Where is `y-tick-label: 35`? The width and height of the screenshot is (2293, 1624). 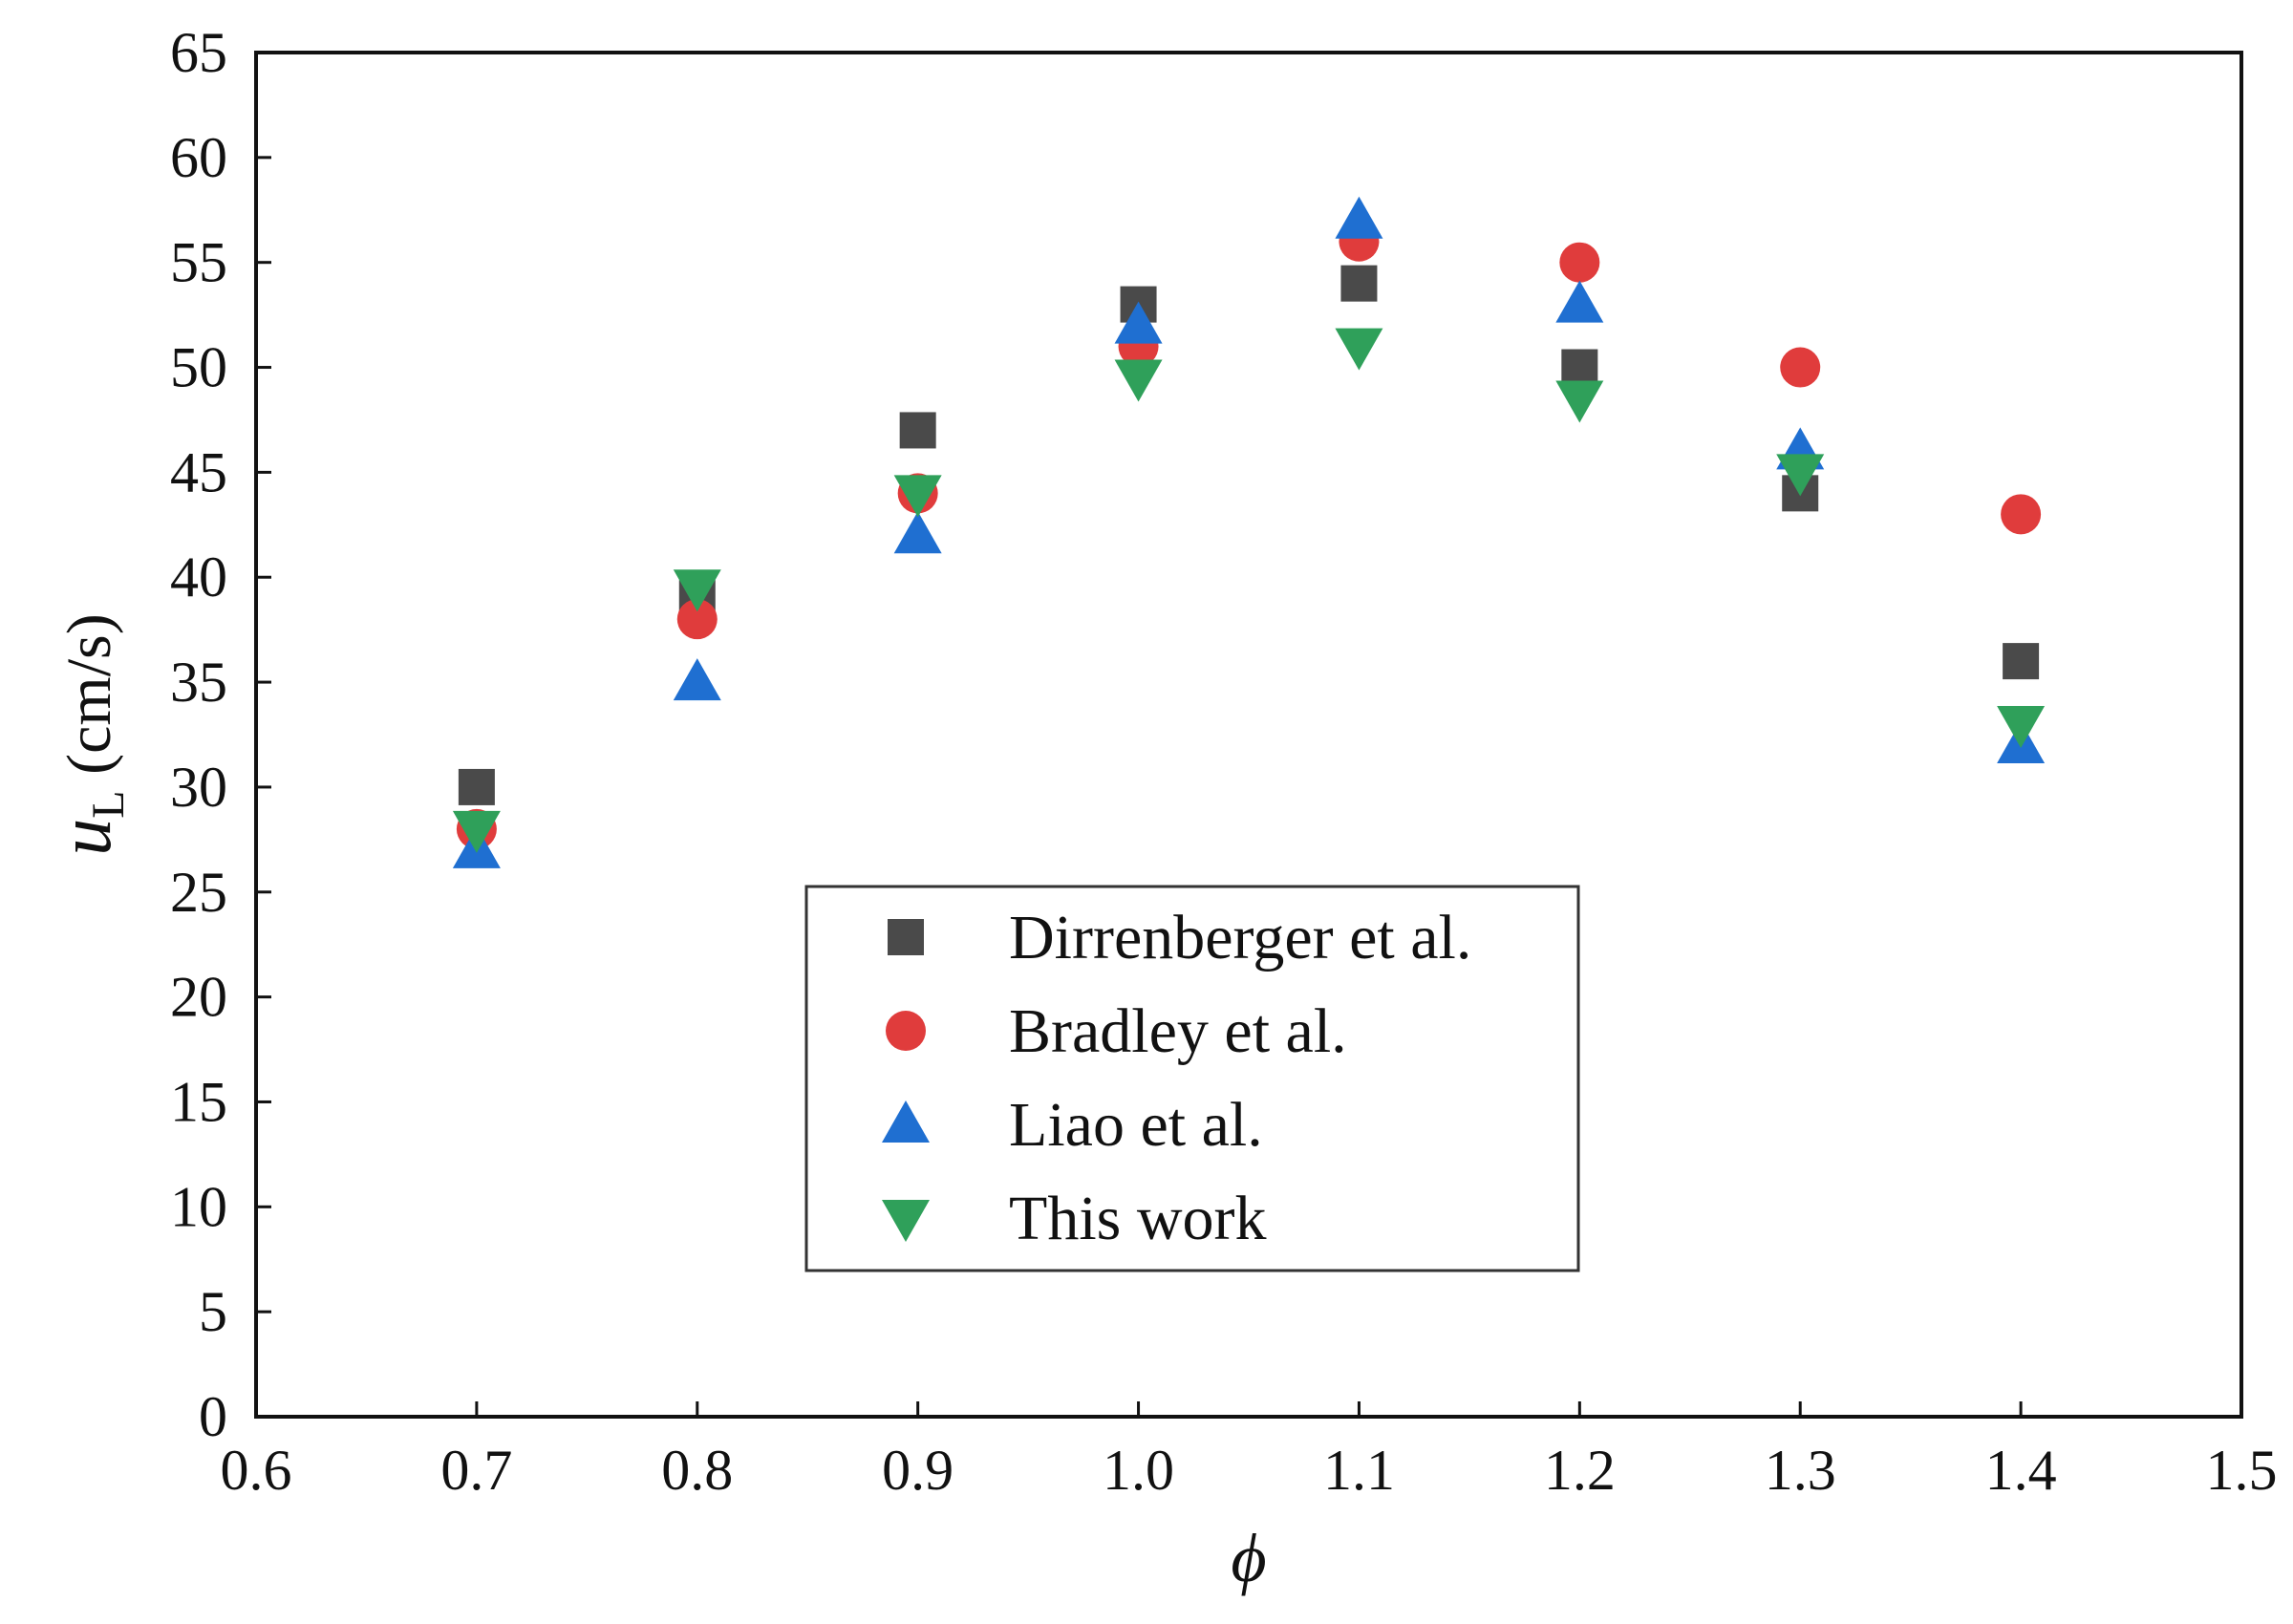
y-tick-label: 35 is located at coordinates (198, 683).